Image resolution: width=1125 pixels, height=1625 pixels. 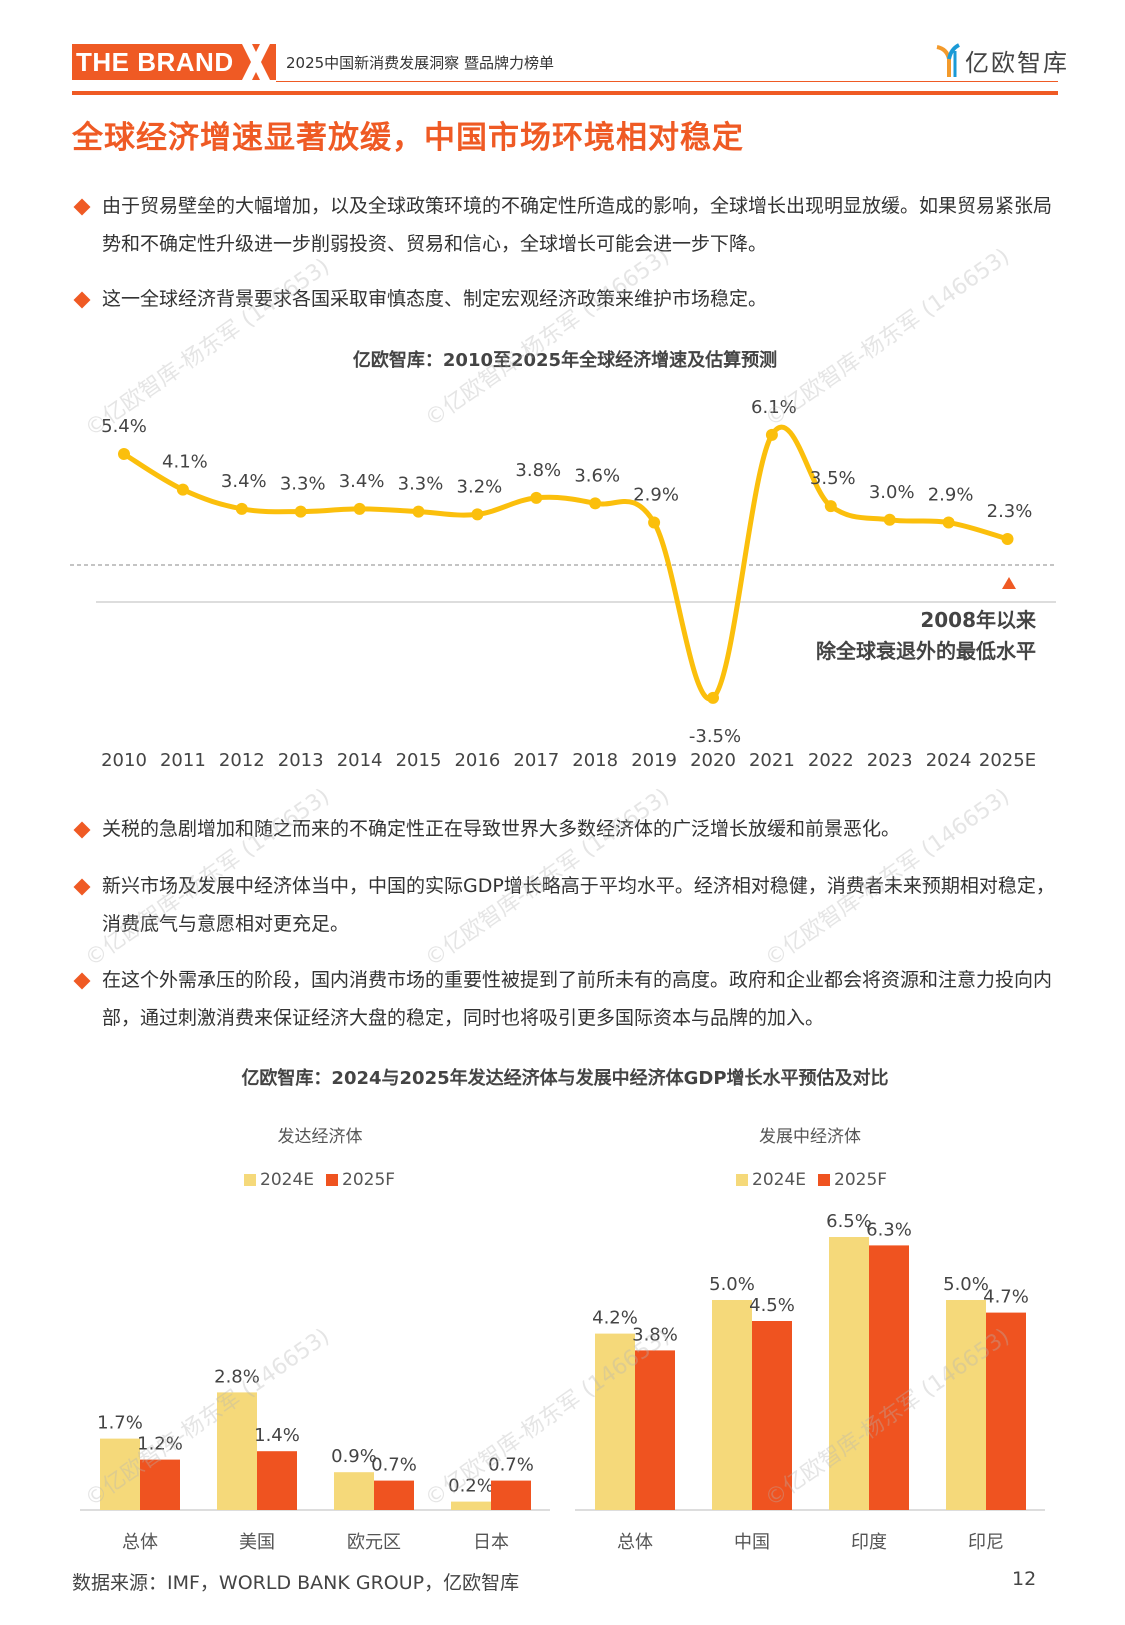 What do you see at coordinates (774, 407) in the screenshot?
I see `data-label: 6.1%` at bounding box center [774, 407].